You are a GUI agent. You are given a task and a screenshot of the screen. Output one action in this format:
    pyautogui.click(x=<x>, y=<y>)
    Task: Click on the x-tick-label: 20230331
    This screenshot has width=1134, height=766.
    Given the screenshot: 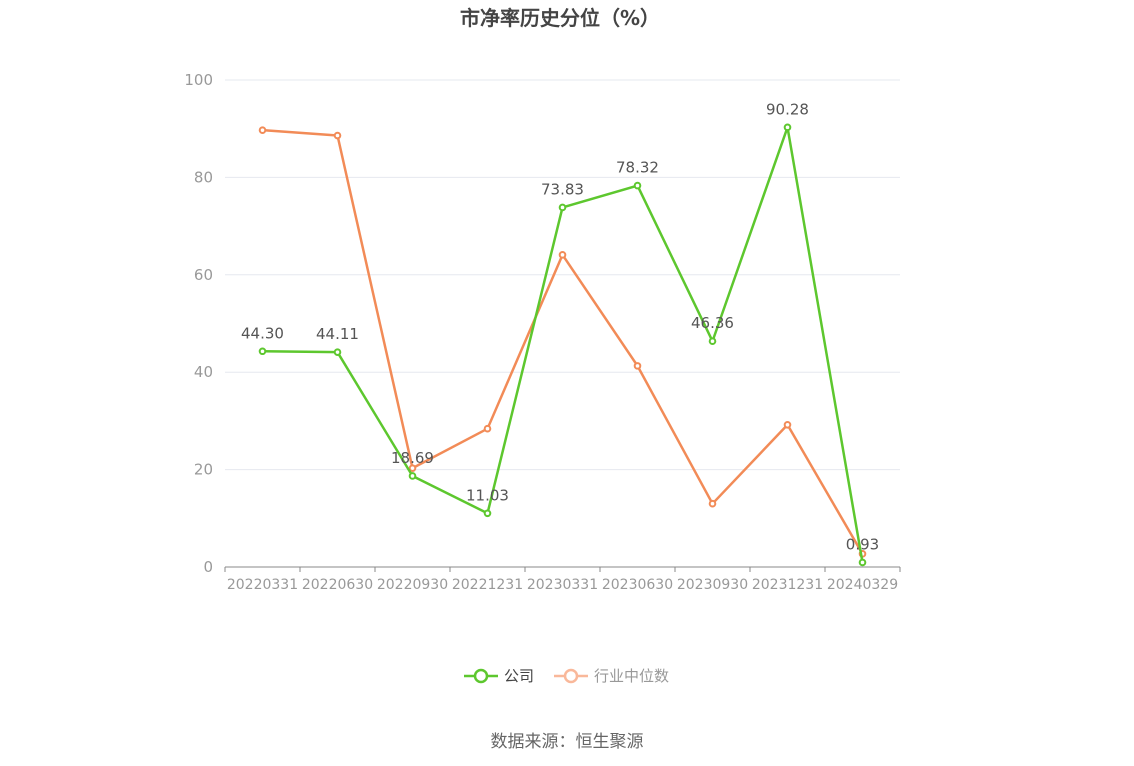 What is the action you would take?
    pyautogui.click(x=562, y=585)
    